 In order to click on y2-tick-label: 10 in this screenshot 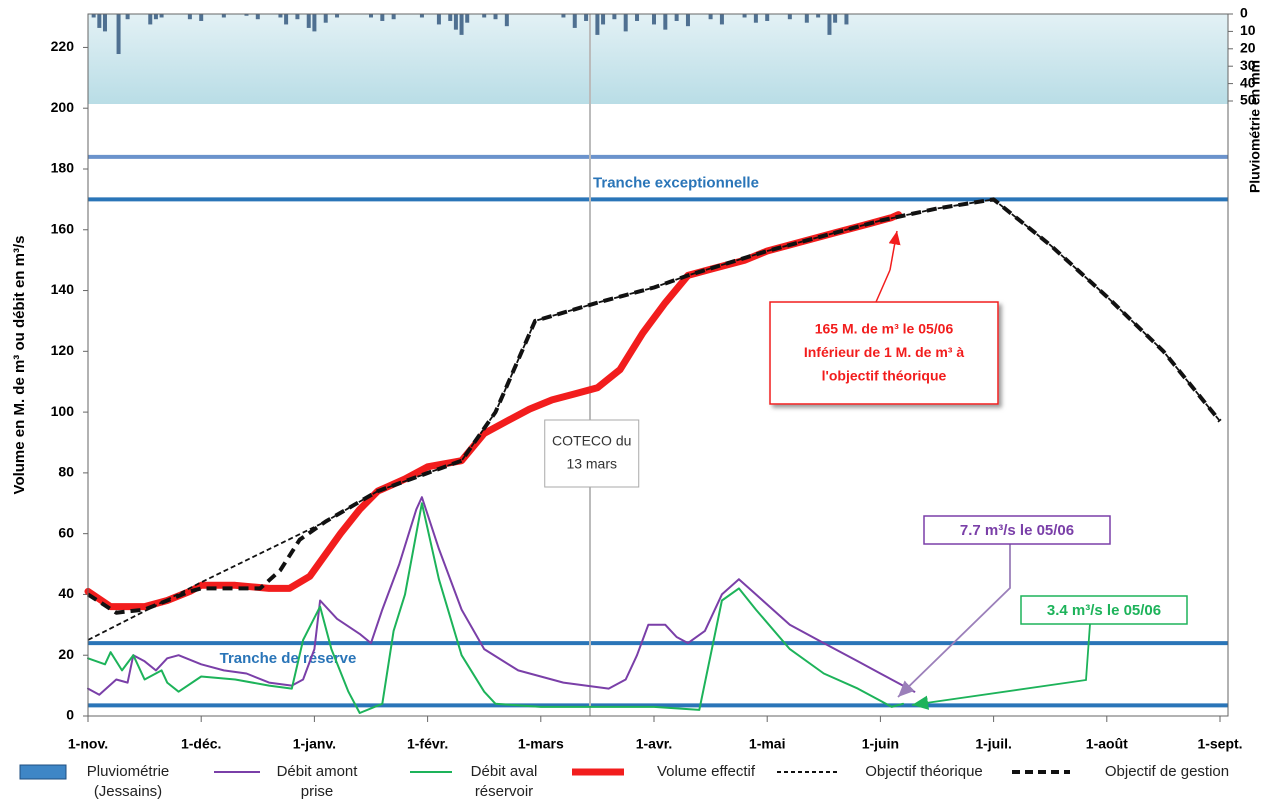, I will do `click(1248, 30)`.